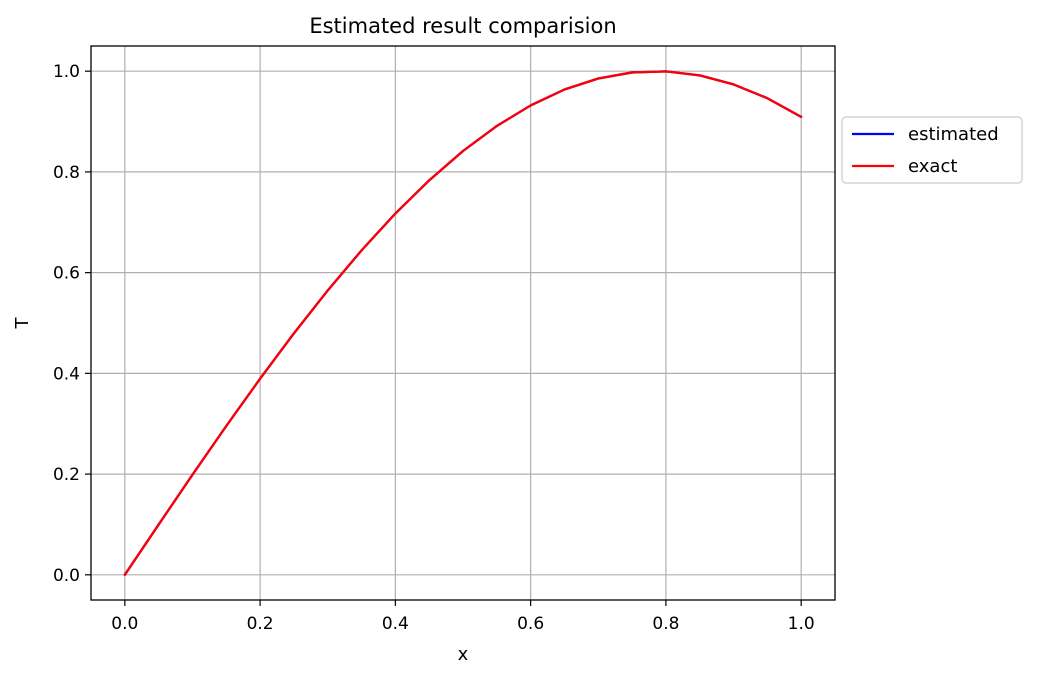 The height and width of the screenshot is (678, 1037). Describe the element at coordinates (953, 134) in the screenshot. I see `legend-label-estimated: estimated` at that location.